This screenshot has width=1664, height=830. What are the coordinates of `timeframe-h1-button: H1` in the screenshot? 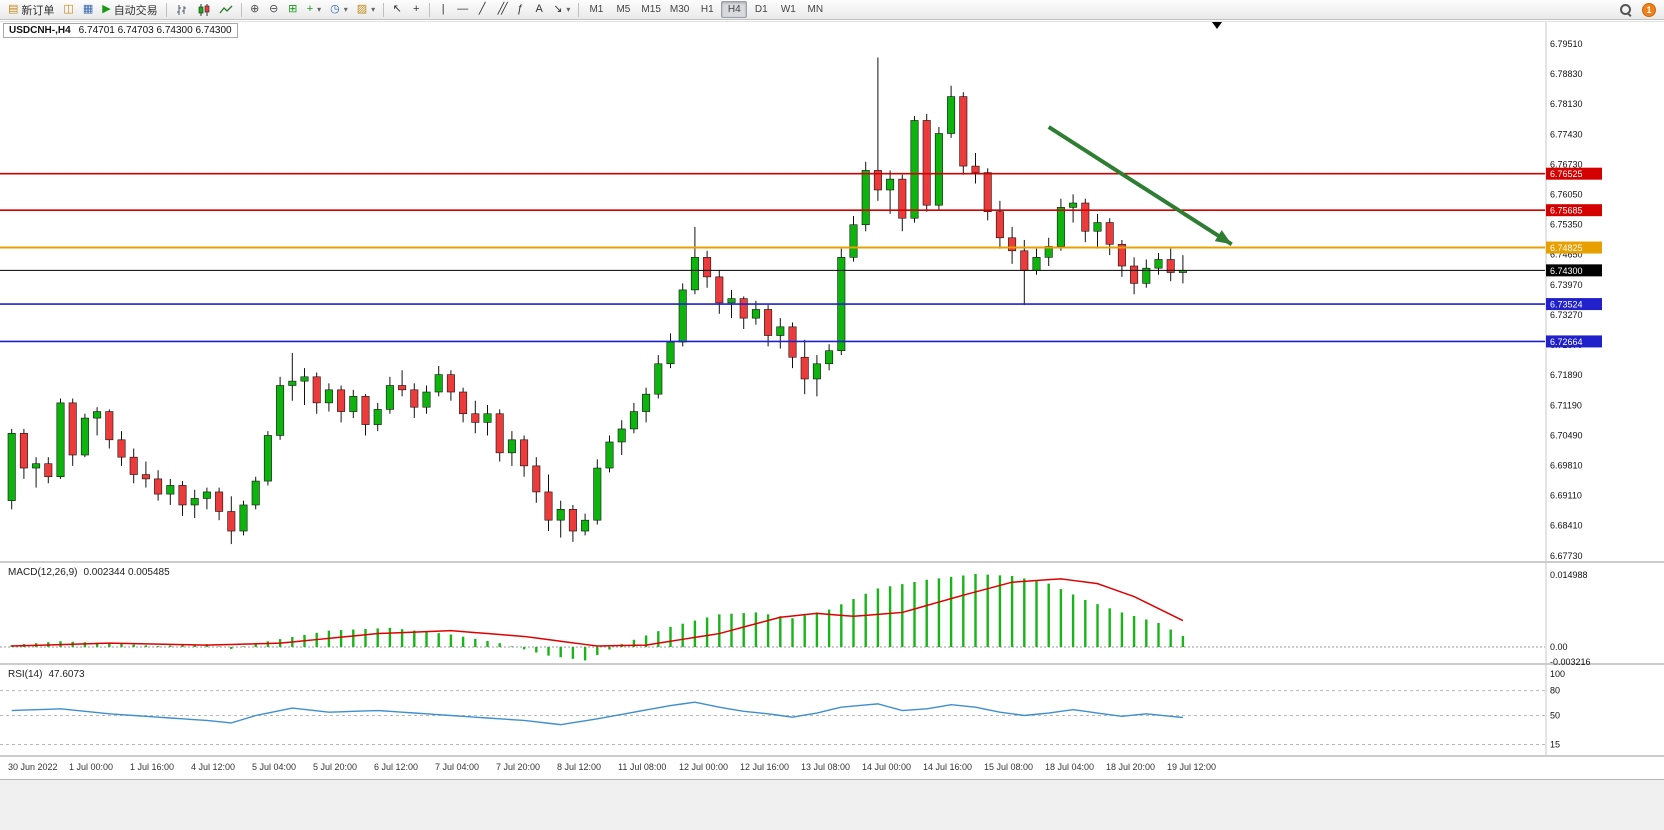 It's located at (707, 9).